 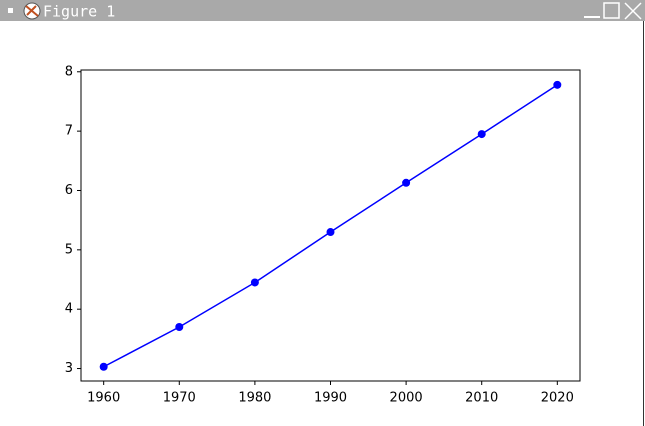 What do you see at coordinates (179, 398) in the screenshot?
I see `x-tick-label: 1970` at bounding box center [179, 398].